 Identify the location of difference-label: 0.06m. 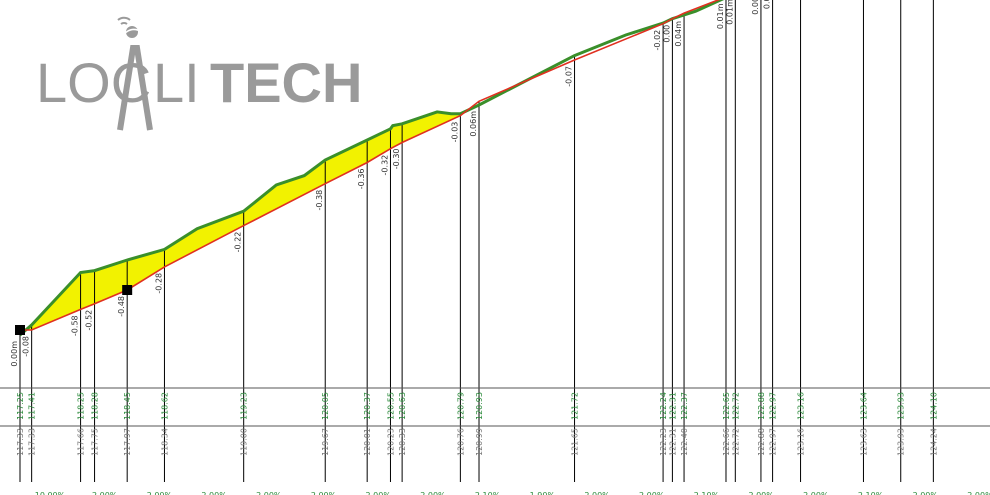
(473, 124).